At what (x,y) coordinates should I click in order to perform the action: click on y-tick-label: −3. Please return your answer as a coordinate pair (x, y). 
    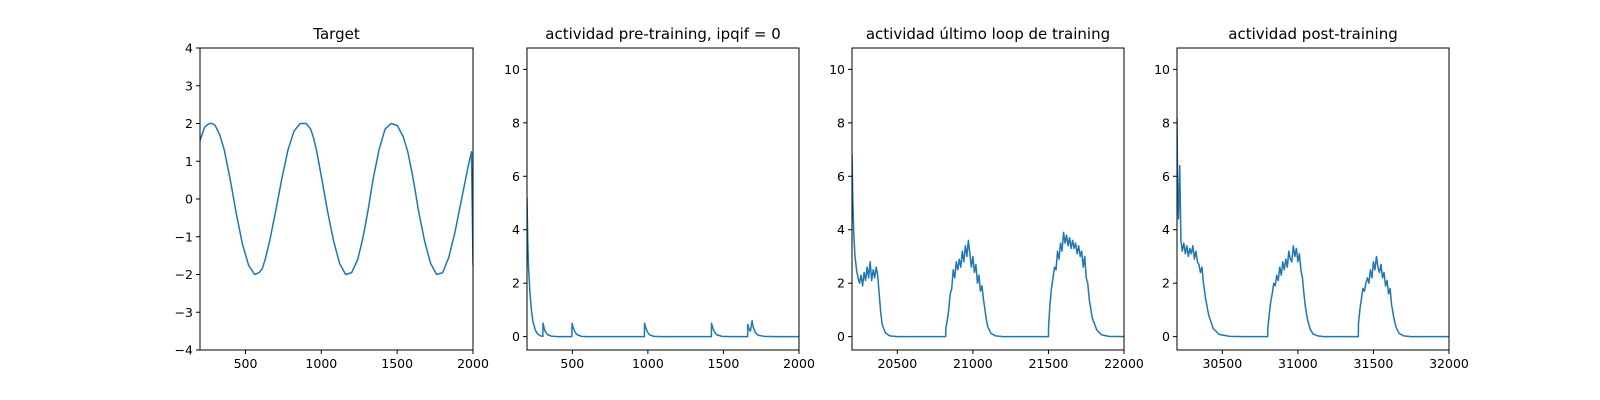
    Looking at the image, I should click on (184, 312).